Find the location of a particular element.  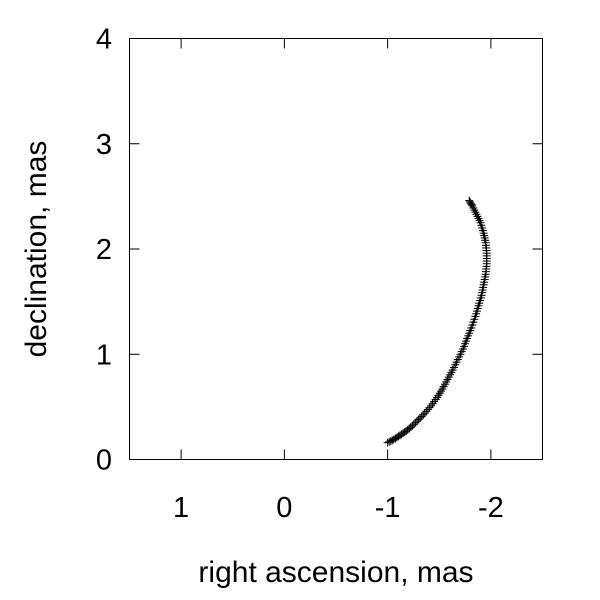

y-tick-label: 2 is located at coordinates (104, 250).